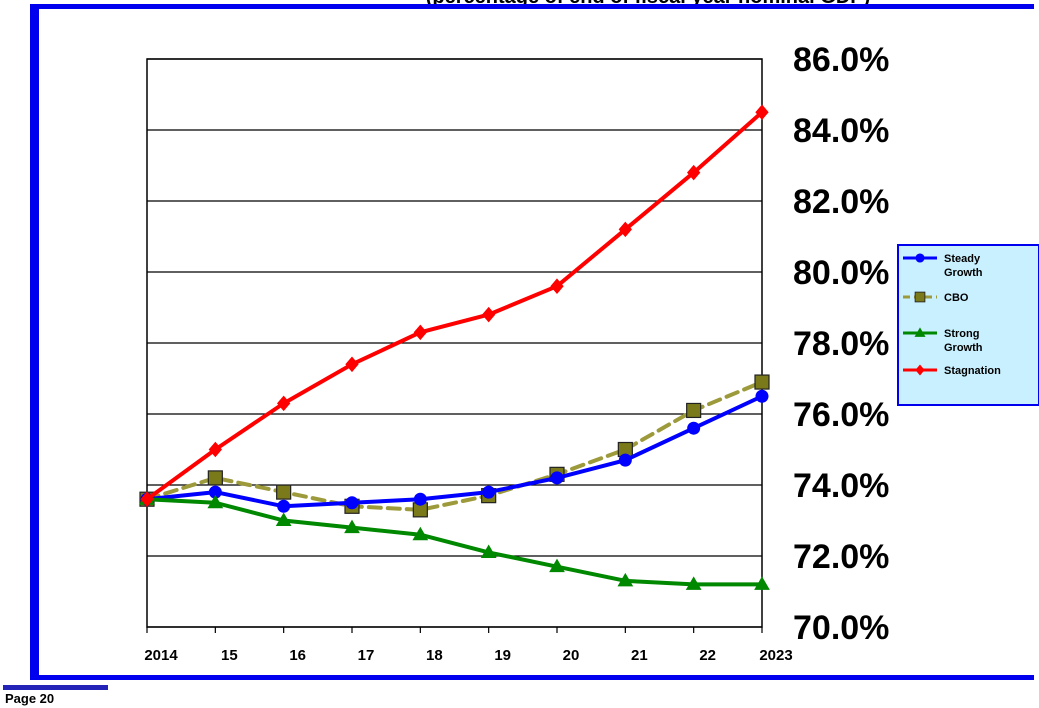  What do you see at coordinates (841, 486) in the screenshot?
I see `y-tick-label: 74.0%` at bounding box center [841, 486].